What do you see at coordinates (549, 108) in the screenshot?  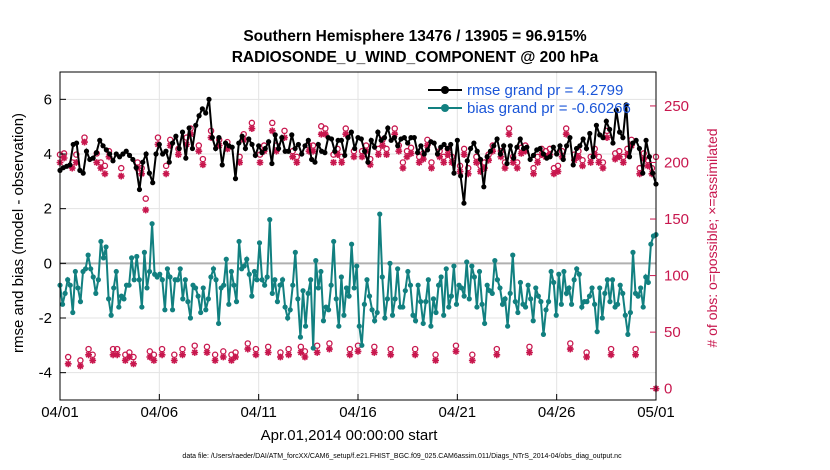 I see `legend-label-1: bias grand pr = -0.60266` at bounding box center [549, 108].